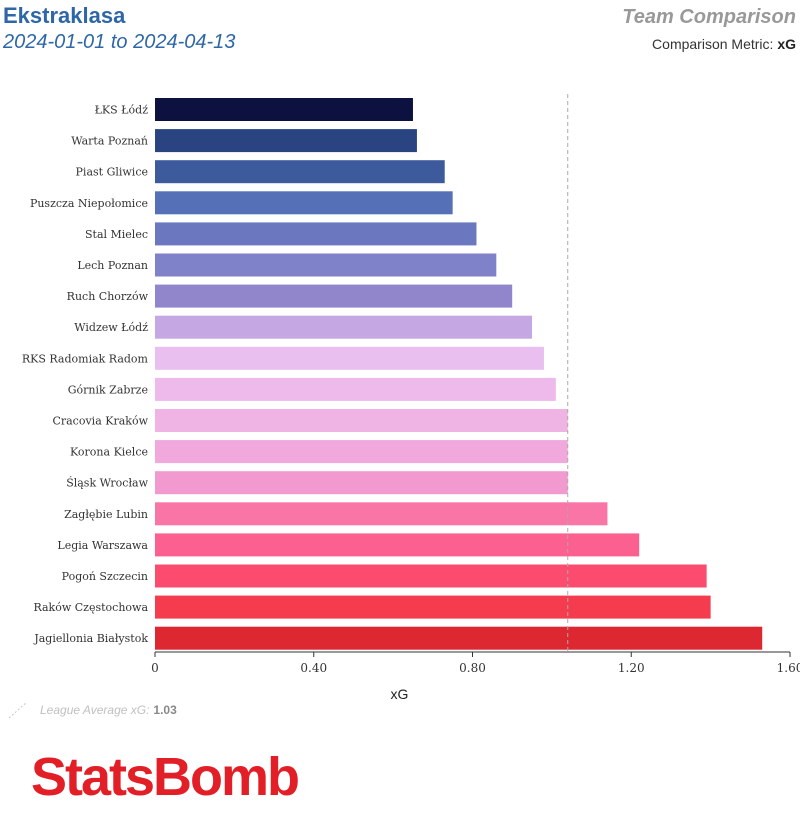 Image resolution: width=800 pixels, height=820 pixels. I want to click on league-average-legend: League Average xG: 1.03, so click(92, 710).